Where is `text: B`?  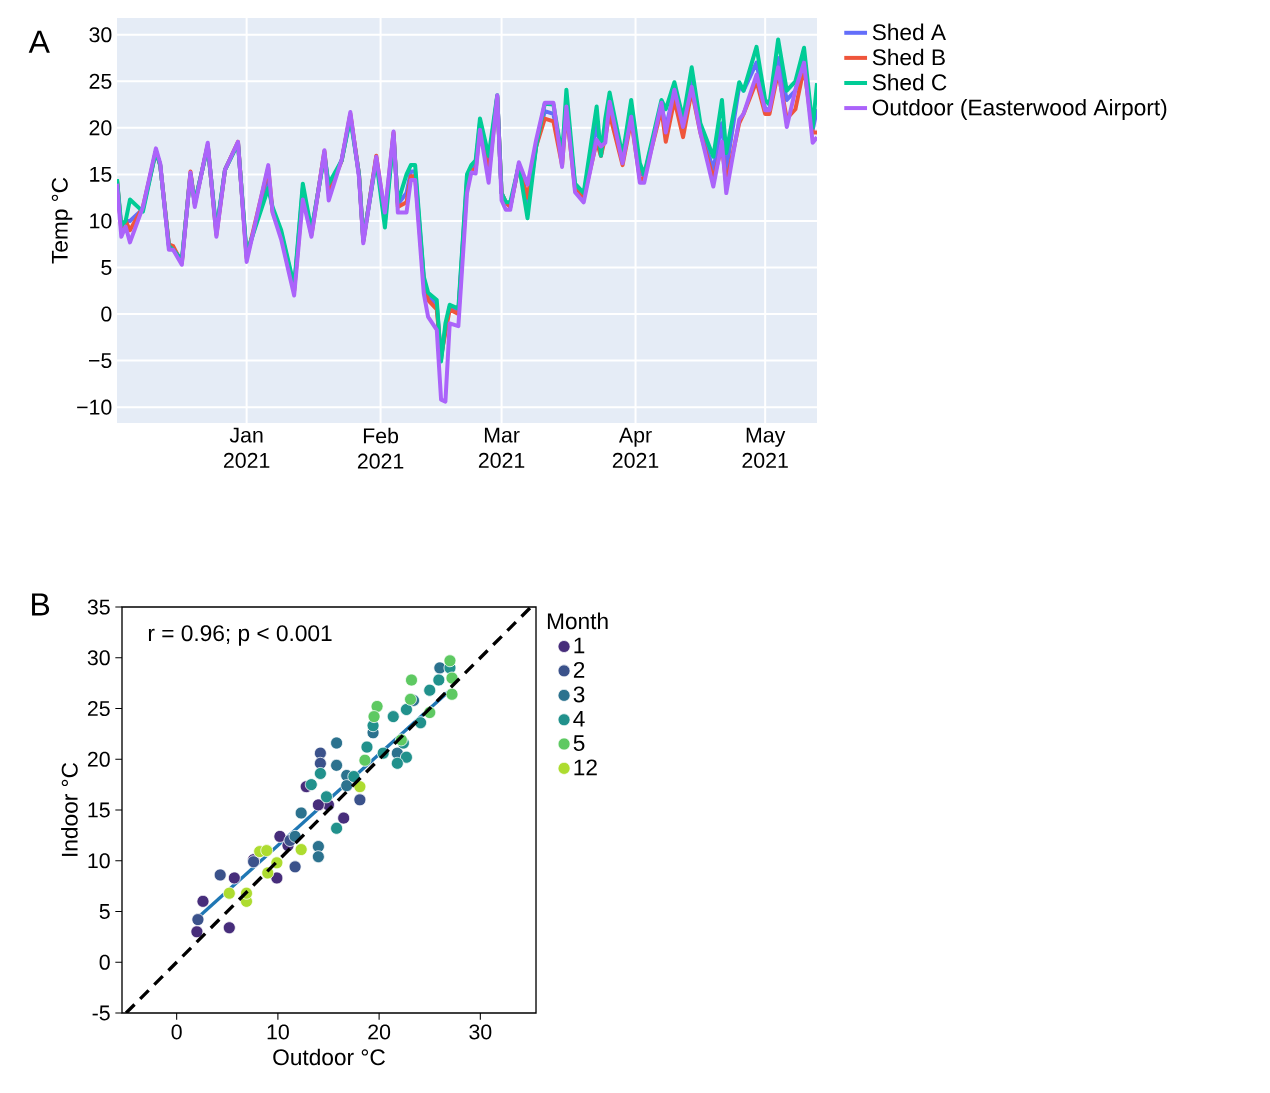 text: B is located at coordinates (41, 604).